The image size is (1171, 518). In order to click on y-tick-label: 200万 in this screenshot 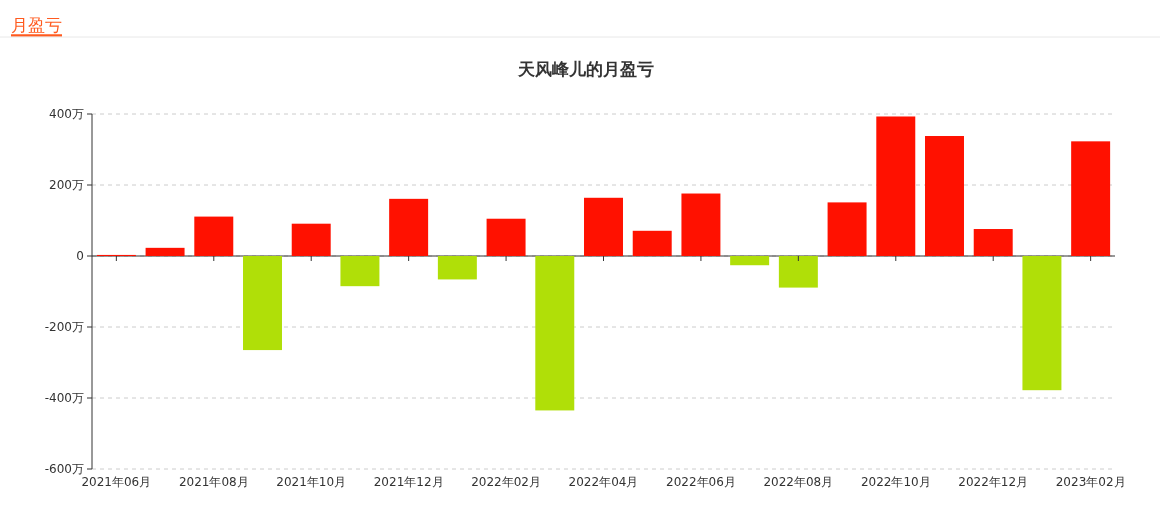, I will do `click(66, 185)`.